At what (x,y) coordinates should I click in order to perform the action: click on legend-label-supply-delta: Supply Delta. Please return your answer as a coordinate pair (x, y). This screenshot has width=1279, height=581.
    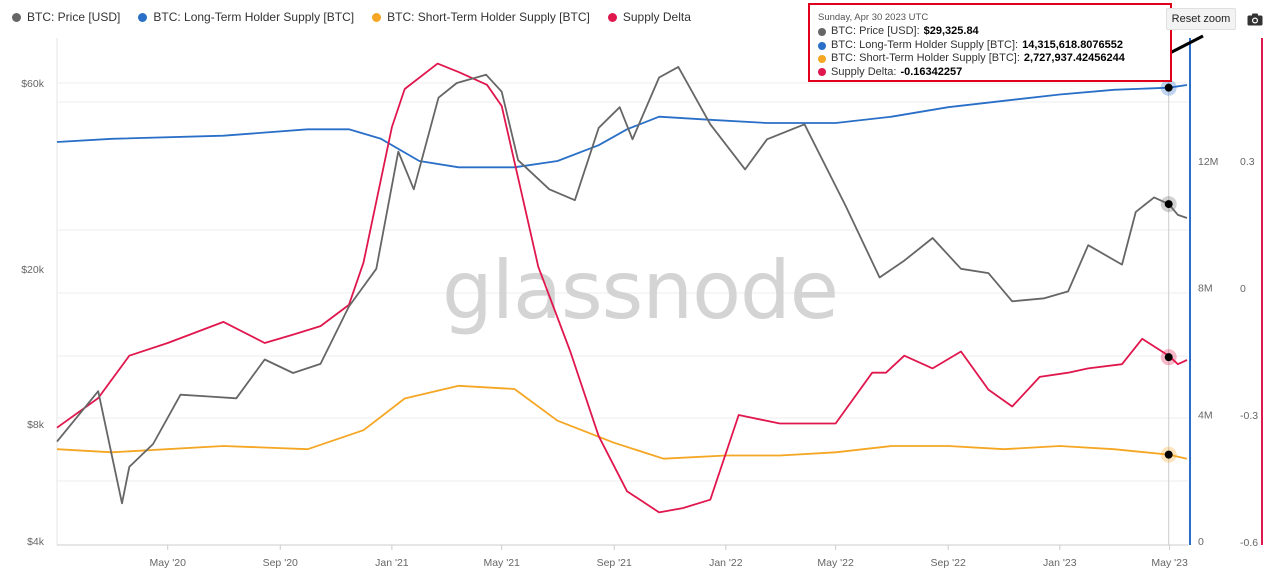
    Looking at the image, I should click on (656, 17).